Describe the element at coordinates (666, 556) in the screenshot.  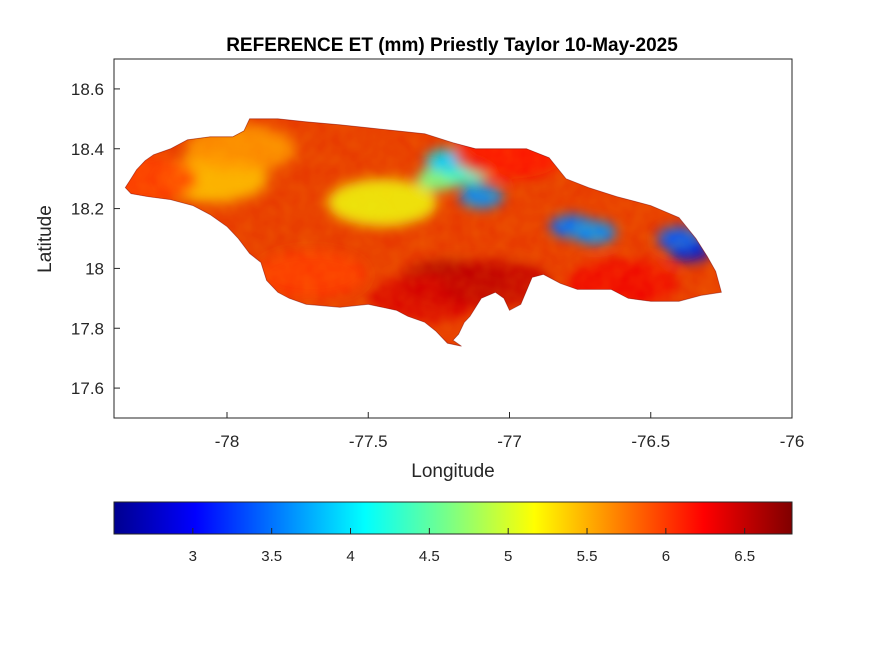
I see `colorbar-tick-label: 6` at that location.